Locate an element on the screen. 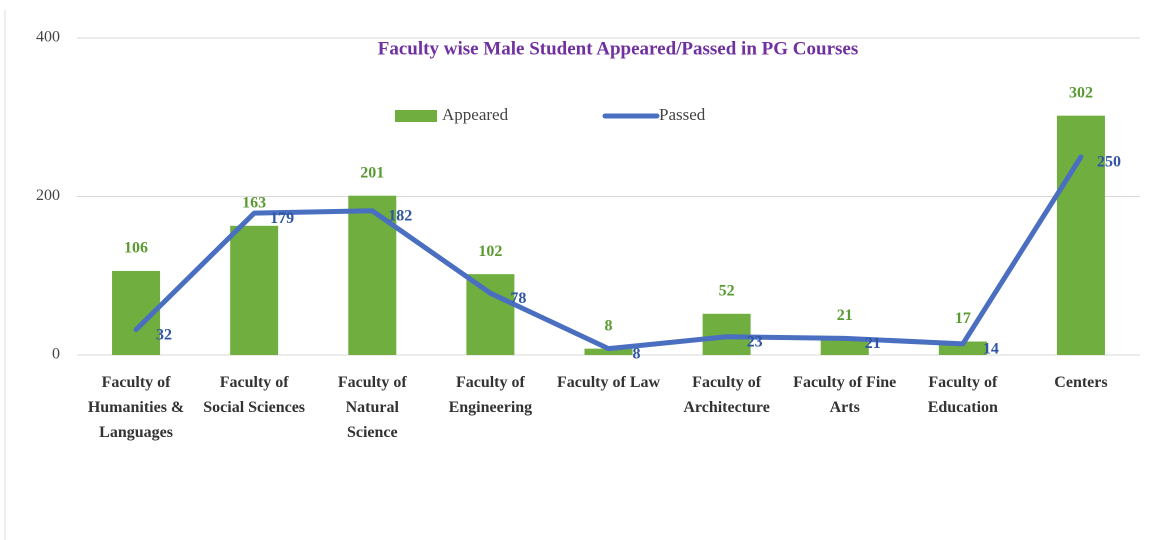 Image resolution: width=1149 pixels, height=540 pixels. line-label: 8 is located at coordinates (637, 353).